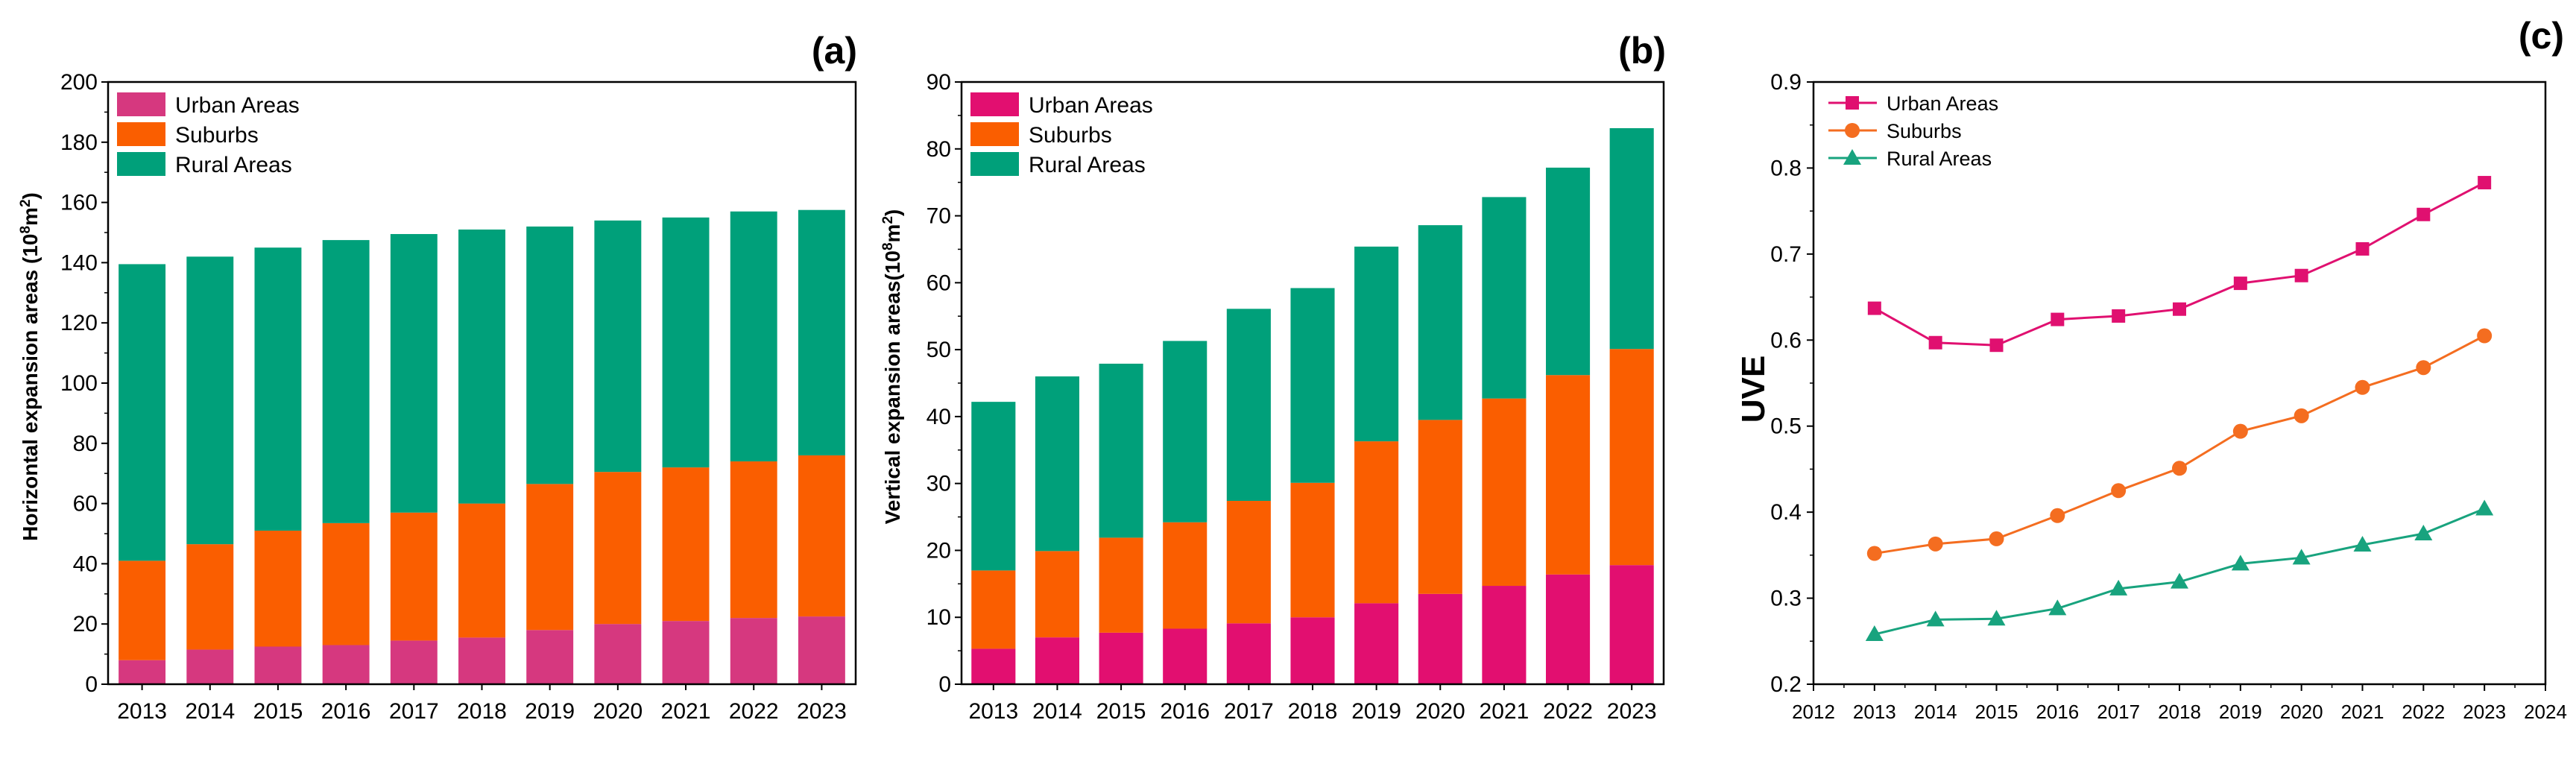 The image size is (2576, 758). What do you see at coordinates (618, 548) in the screenshot?
I see `bar-suburbs-2020` at bounding box center [618, 548].